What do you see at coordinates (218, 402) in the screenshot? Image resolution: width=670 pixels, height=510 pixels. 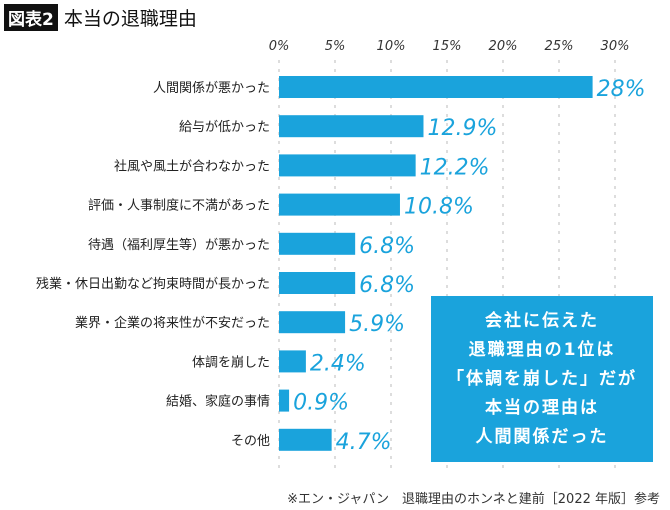 I see `category-label: 結婚、家庭の事情` at bounding box center [218, 402].